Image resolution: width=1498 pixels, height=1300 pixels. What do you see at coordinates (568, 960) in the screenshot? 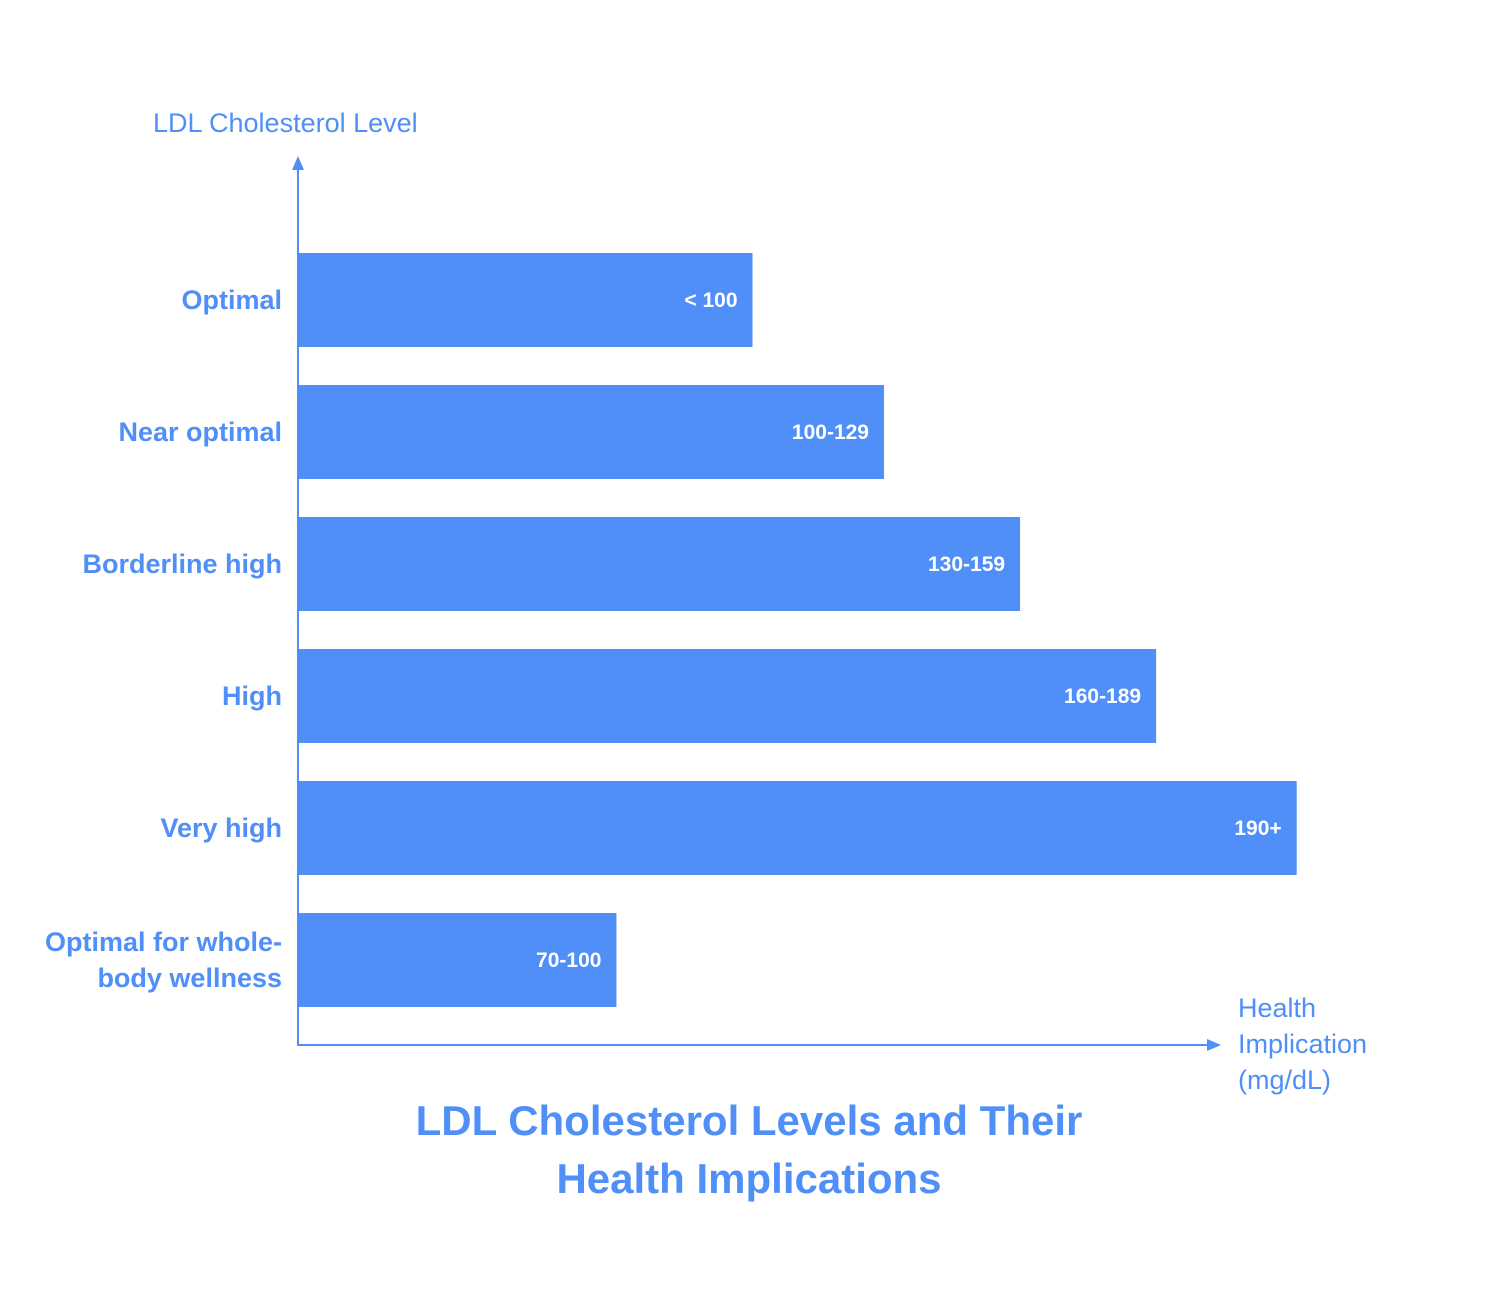
I see `bar-value-label: 70-100` at bounding box center [568, 960].